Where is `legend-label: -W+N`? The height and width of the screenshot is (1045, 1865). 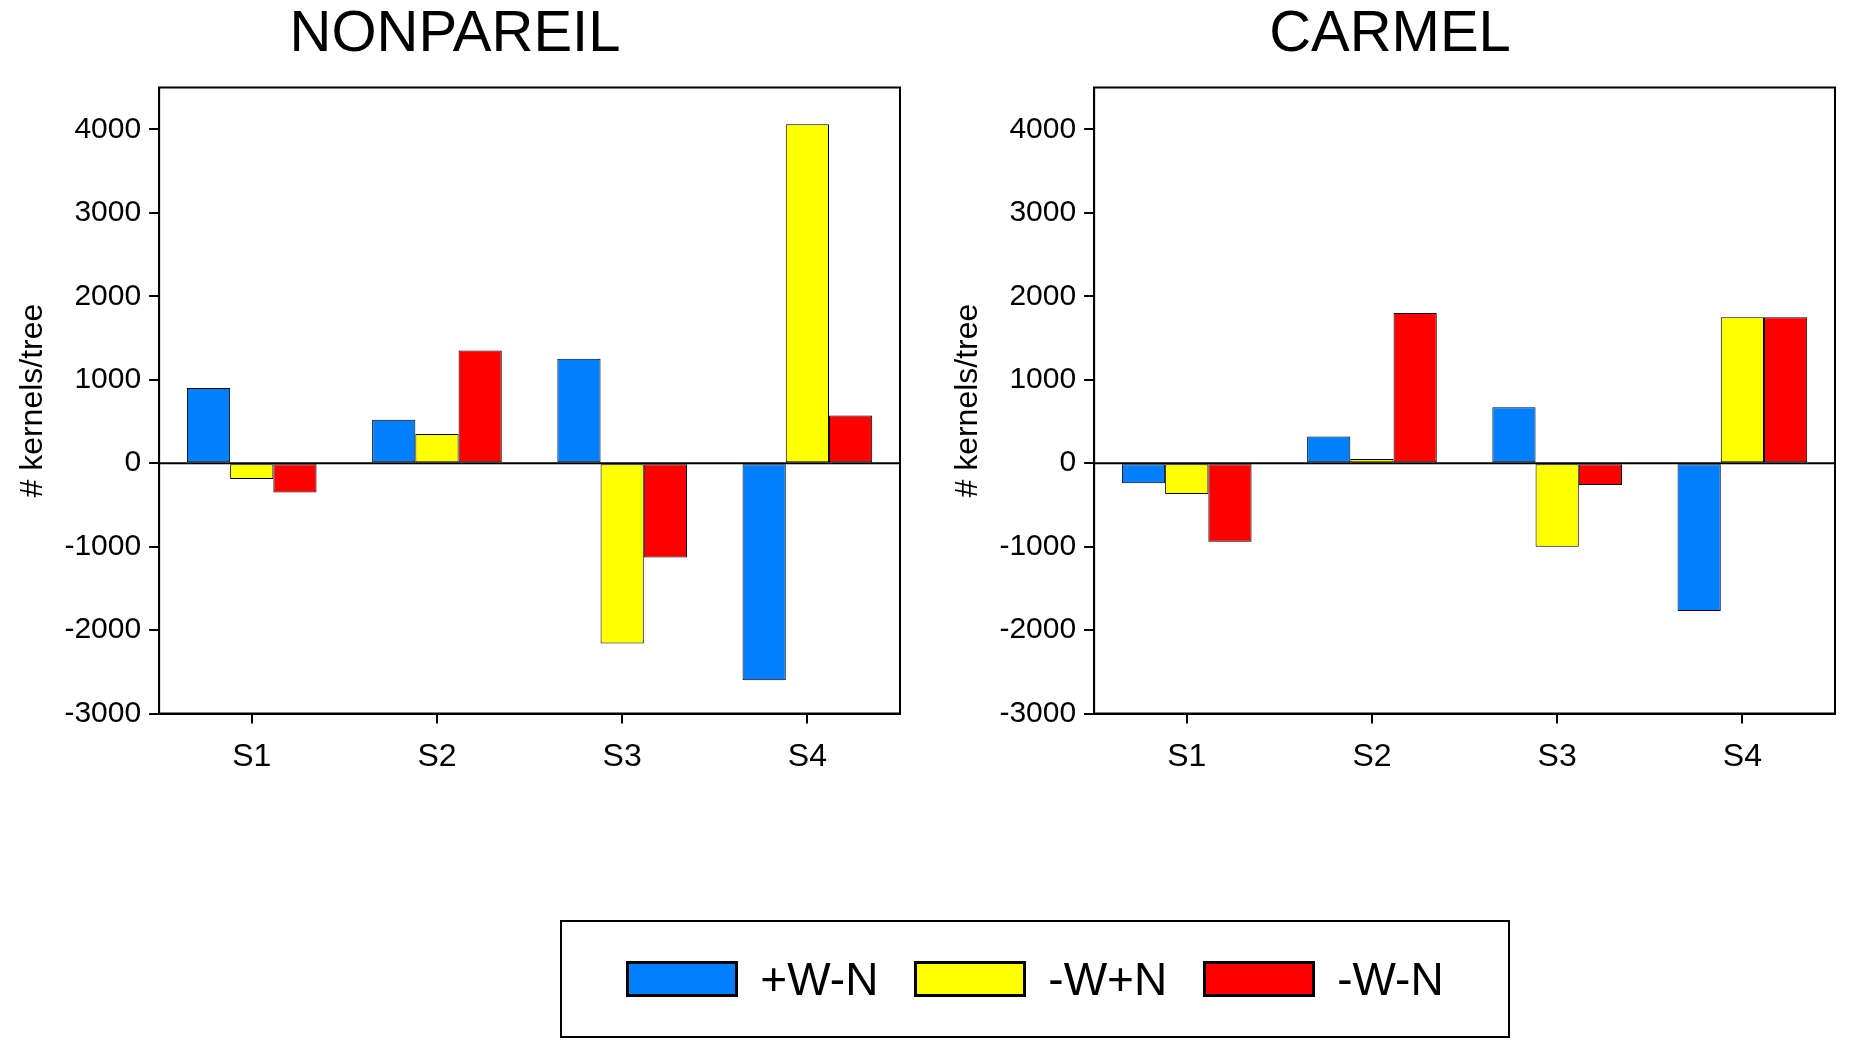
legend-label: -W+N is located at coordinates (1108, 979).